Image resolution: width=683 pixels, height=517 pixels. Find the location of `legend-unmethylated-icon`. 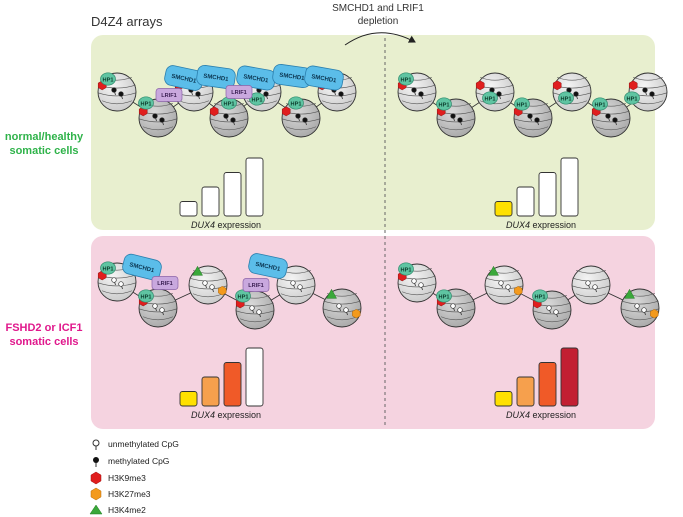

legend-unmethylated-icon is located at coordinates (96, 444).